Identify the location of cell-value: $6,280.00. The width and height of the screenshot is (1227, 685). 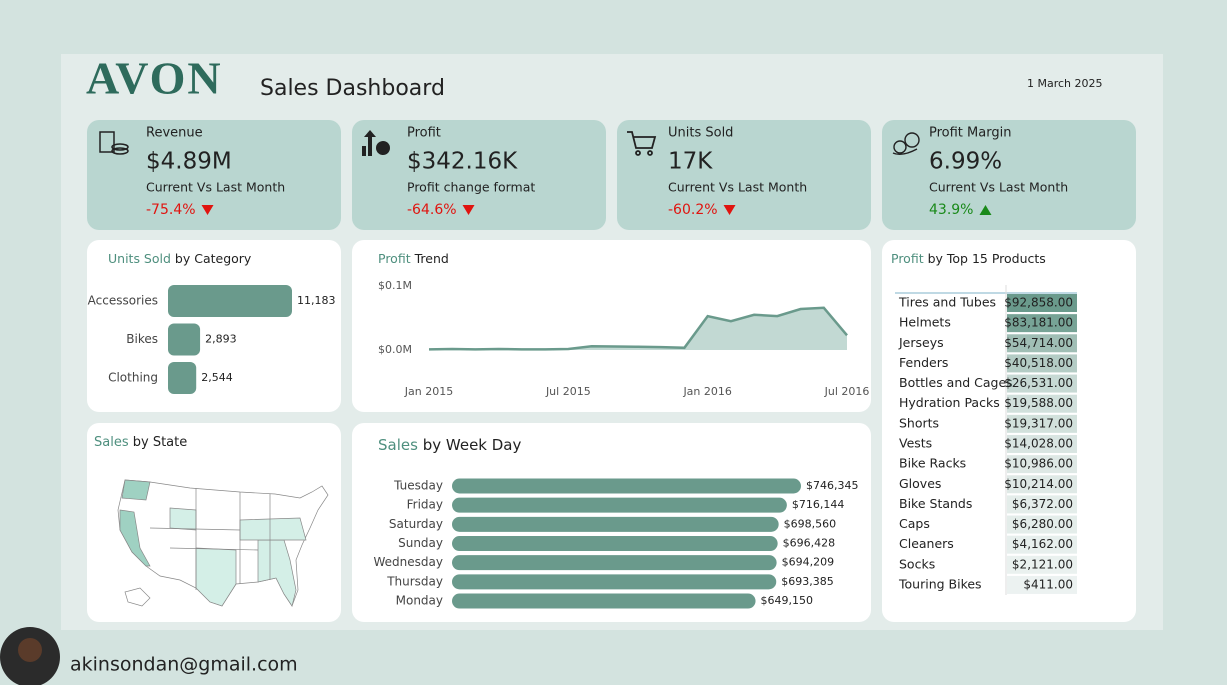
(1042, 524).